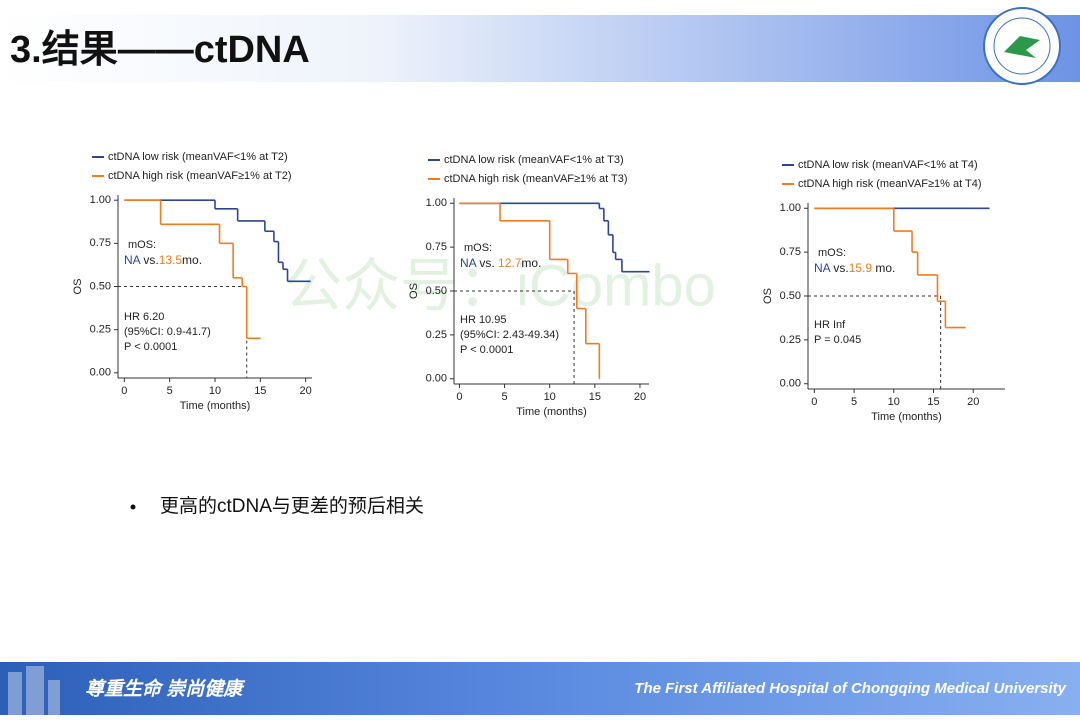  What do you see at coordinates (483, 320) in the screenshot?
I see `hr-annotation: HR 10.95` at bounding box center [483, 320].